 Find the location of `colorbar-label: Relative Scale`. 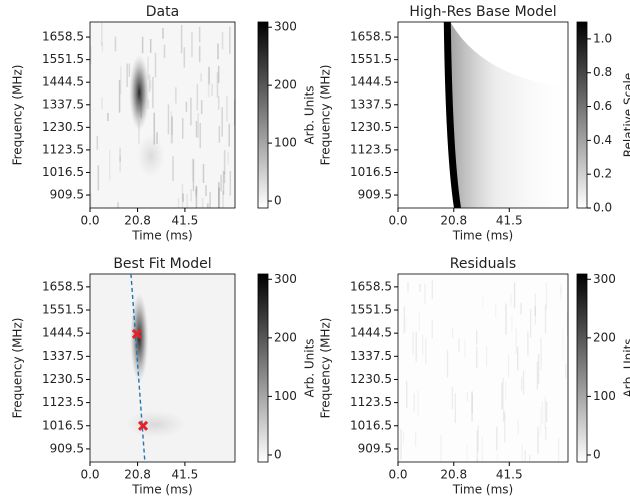

colorbar-label: Relative Scale is located at coordinates (626, 115).